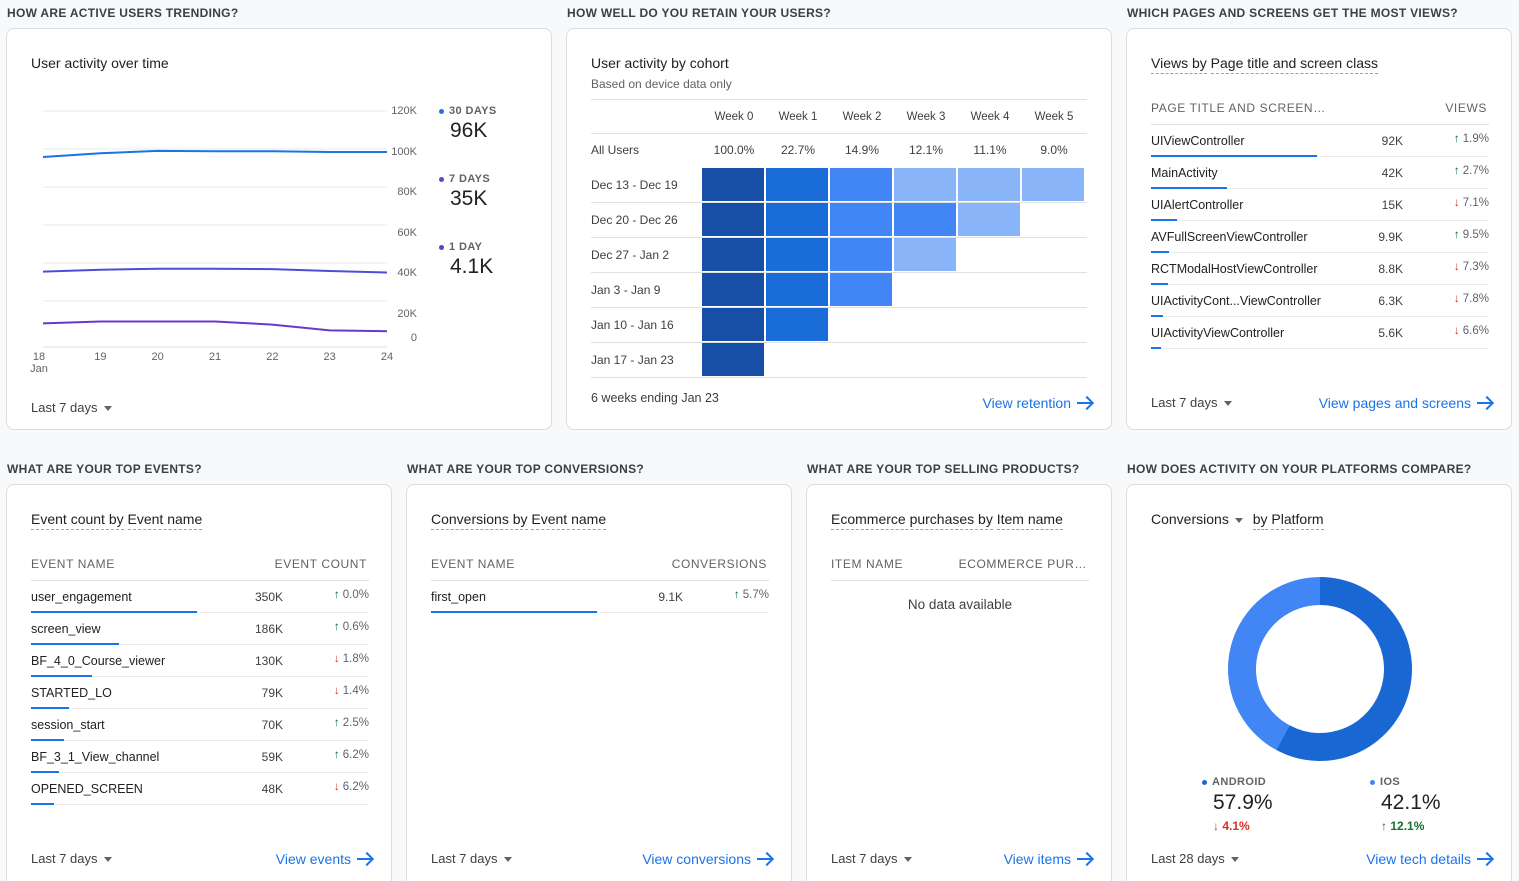  What do you see at coordinates (1274, 663) in the screenshot?
I see `donut-slice-ios` at bounding box center [1274, 663].